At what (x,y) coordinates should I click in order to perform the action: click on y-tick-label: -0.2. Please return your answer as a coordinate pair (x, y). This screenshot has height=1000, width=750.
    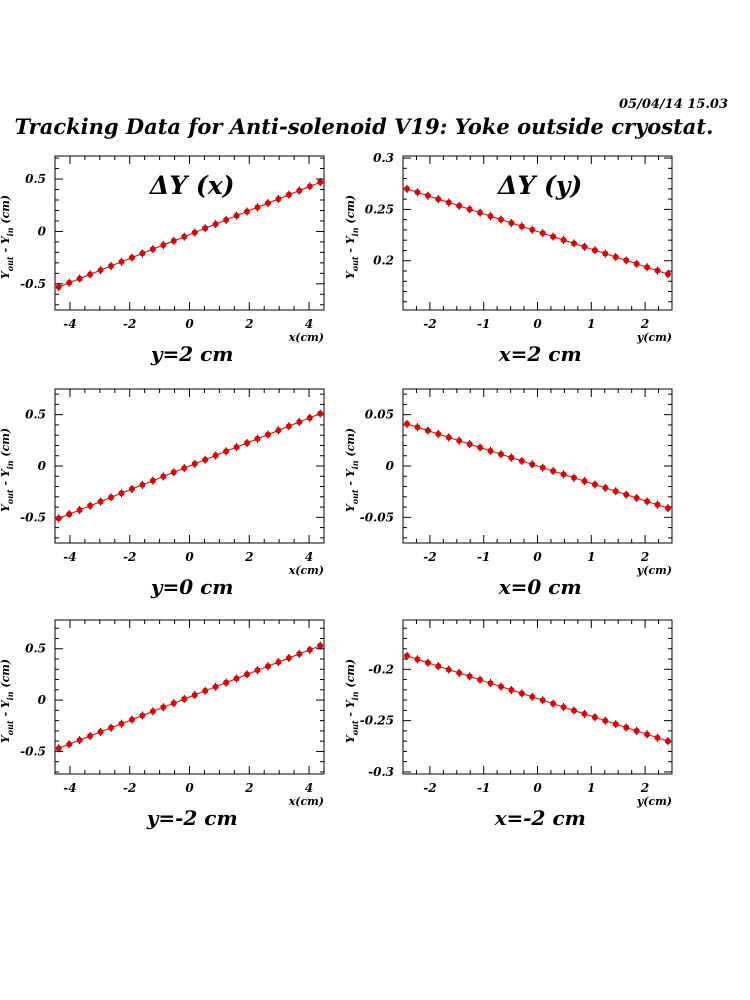
    Looking at the image, I should click on (381, 669).